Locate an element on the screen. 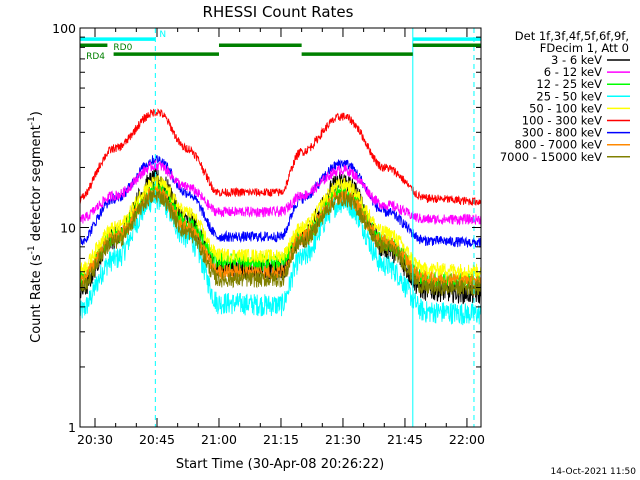 This screenshot has height=480, width=640. legend-label-7000-15000-kev: 7000 - 15000 keV is located at coordinates (551, 157).